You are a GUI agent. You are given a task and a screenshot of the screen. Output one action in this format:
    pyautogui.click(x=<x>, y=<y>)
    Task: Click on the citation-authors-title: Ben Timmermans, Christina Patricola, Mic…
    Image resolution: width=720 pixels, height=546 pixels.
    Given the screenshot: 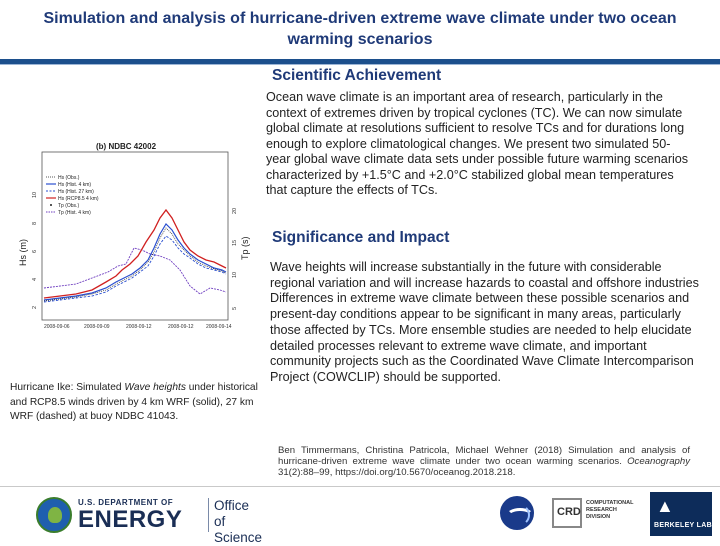 What is the action you would take?
    pyautogui.click(x=484, y=456)
    